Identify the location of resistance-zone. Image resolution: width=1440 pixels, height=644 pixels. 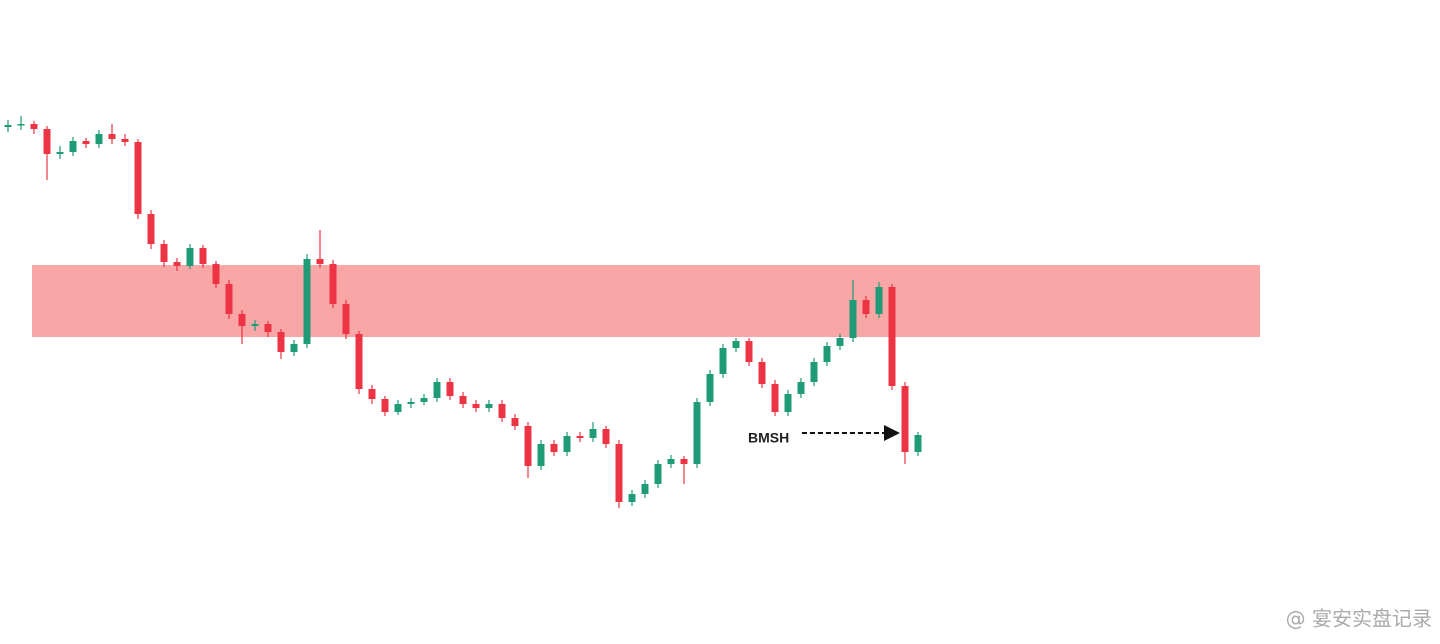
(646, 301).